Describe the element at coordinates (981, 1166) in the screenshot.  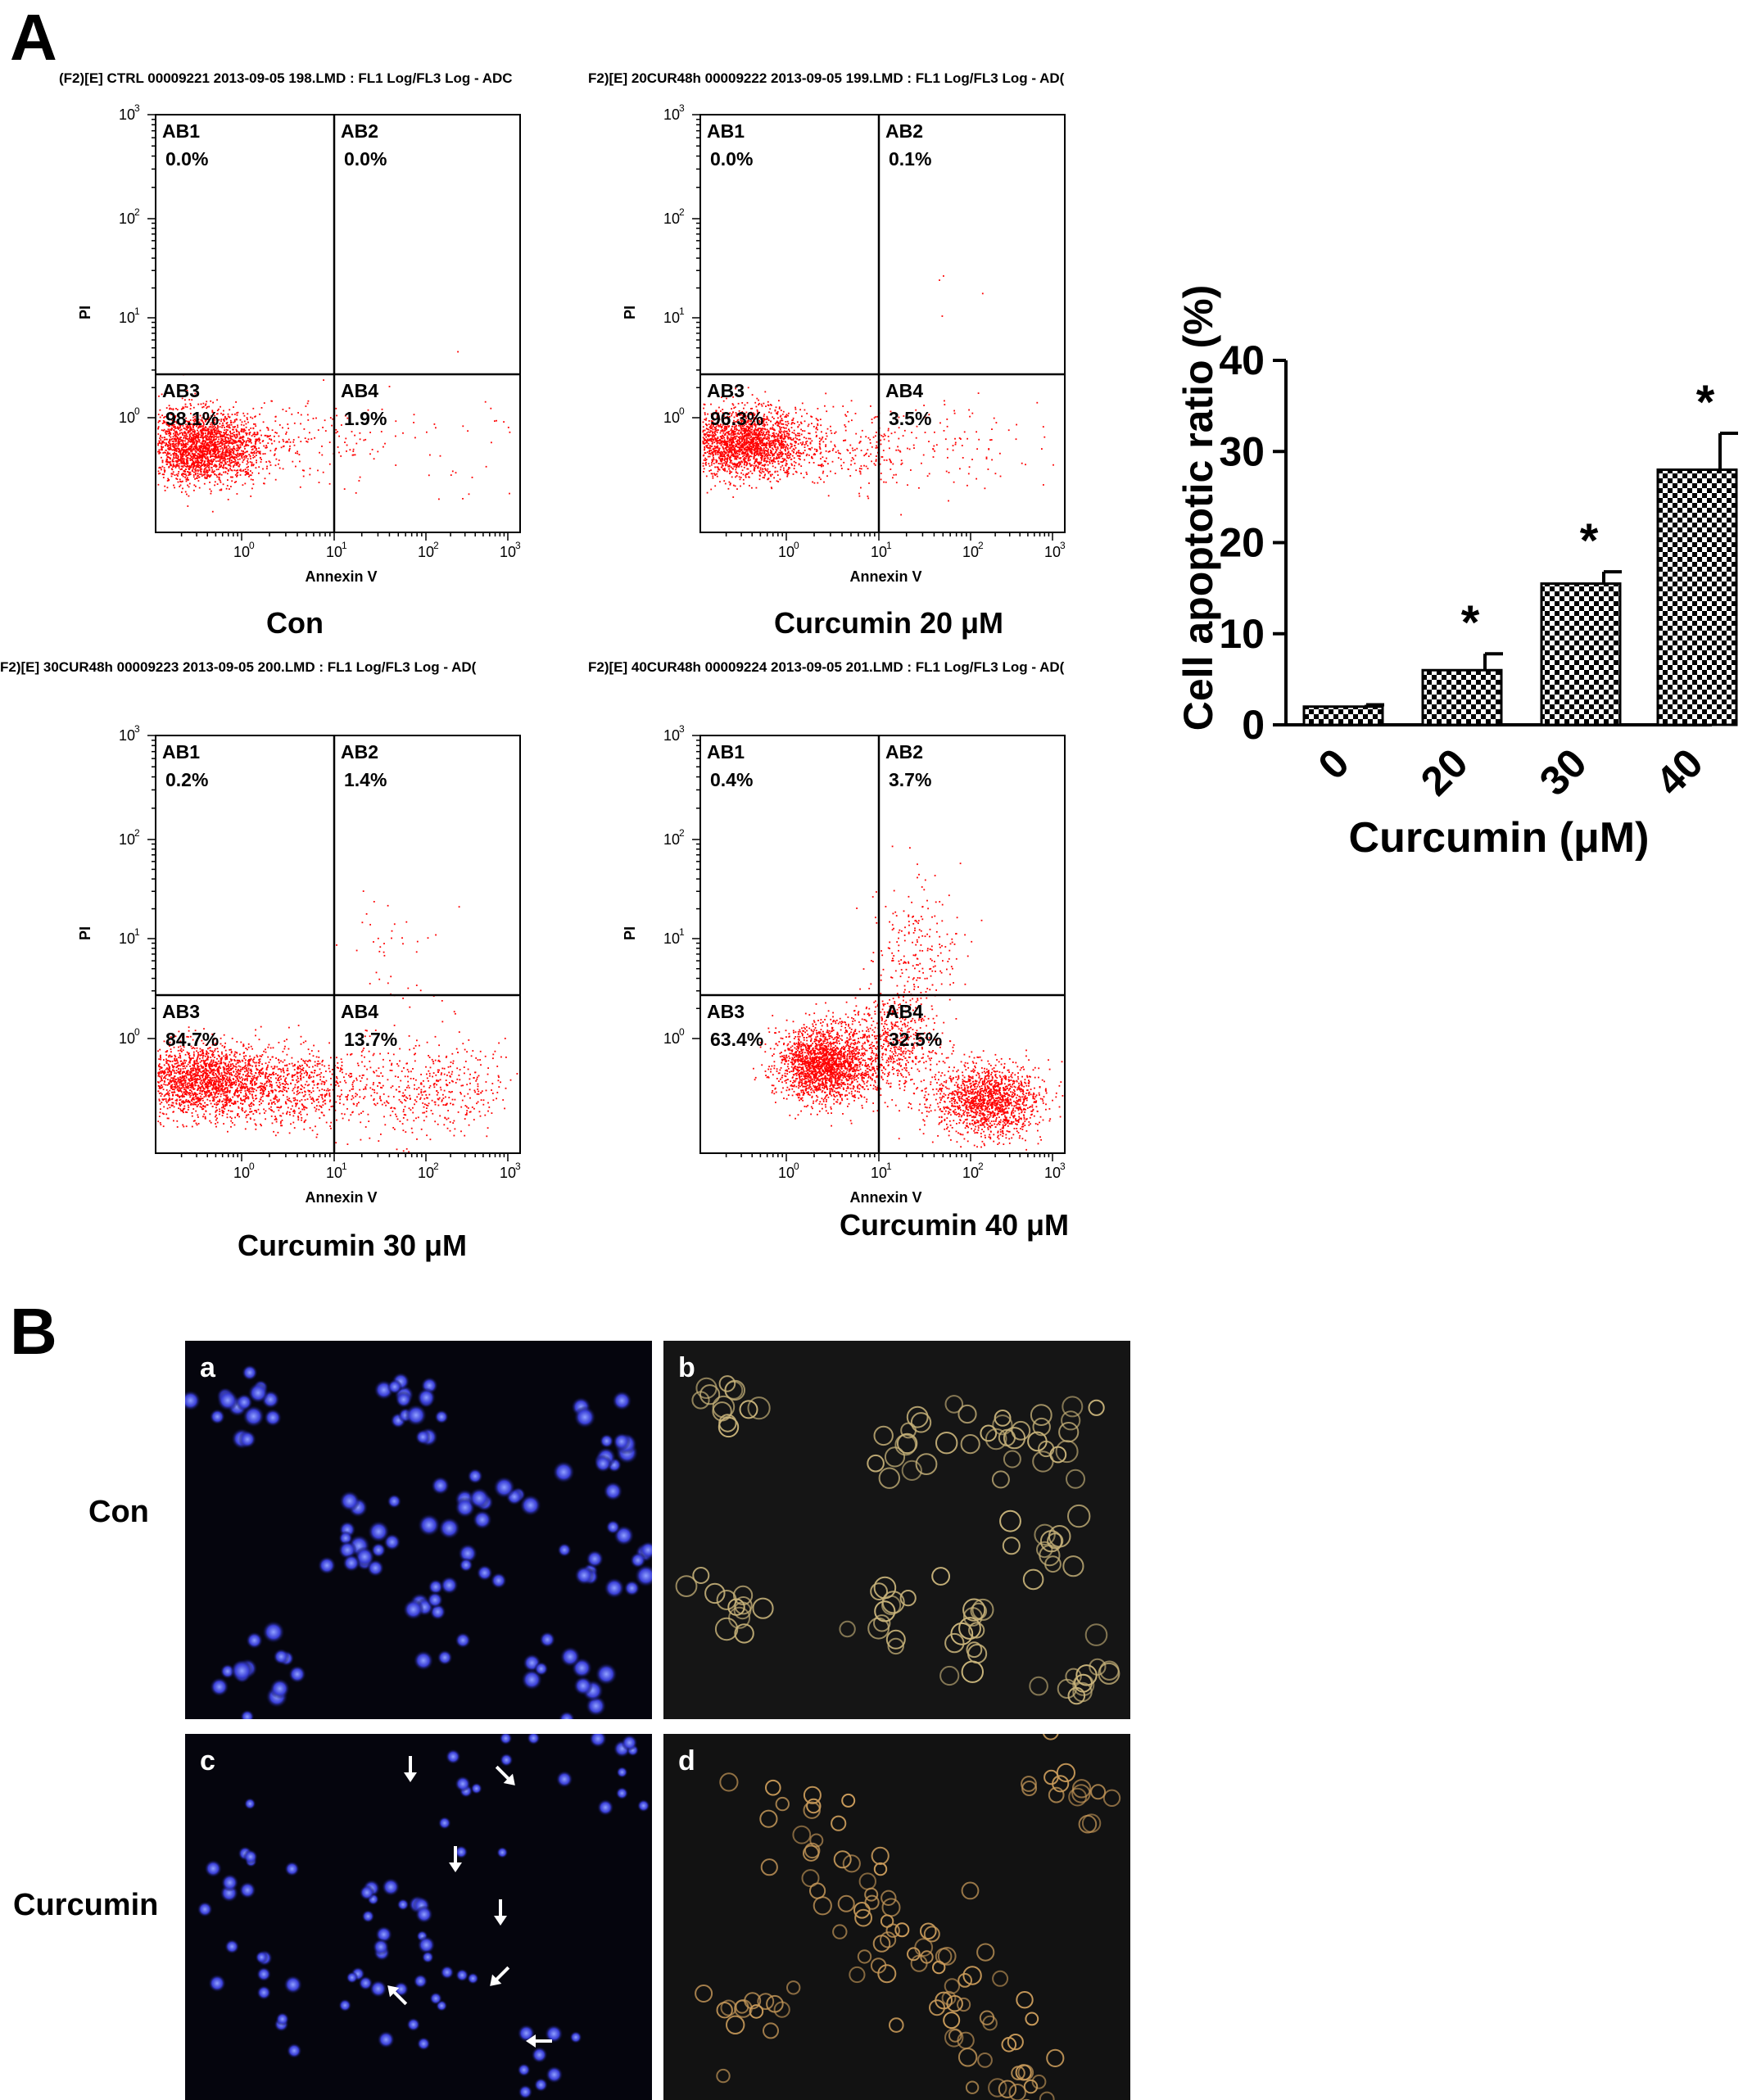
I see `flow-xtick-exp-3-2: 2` at that location.